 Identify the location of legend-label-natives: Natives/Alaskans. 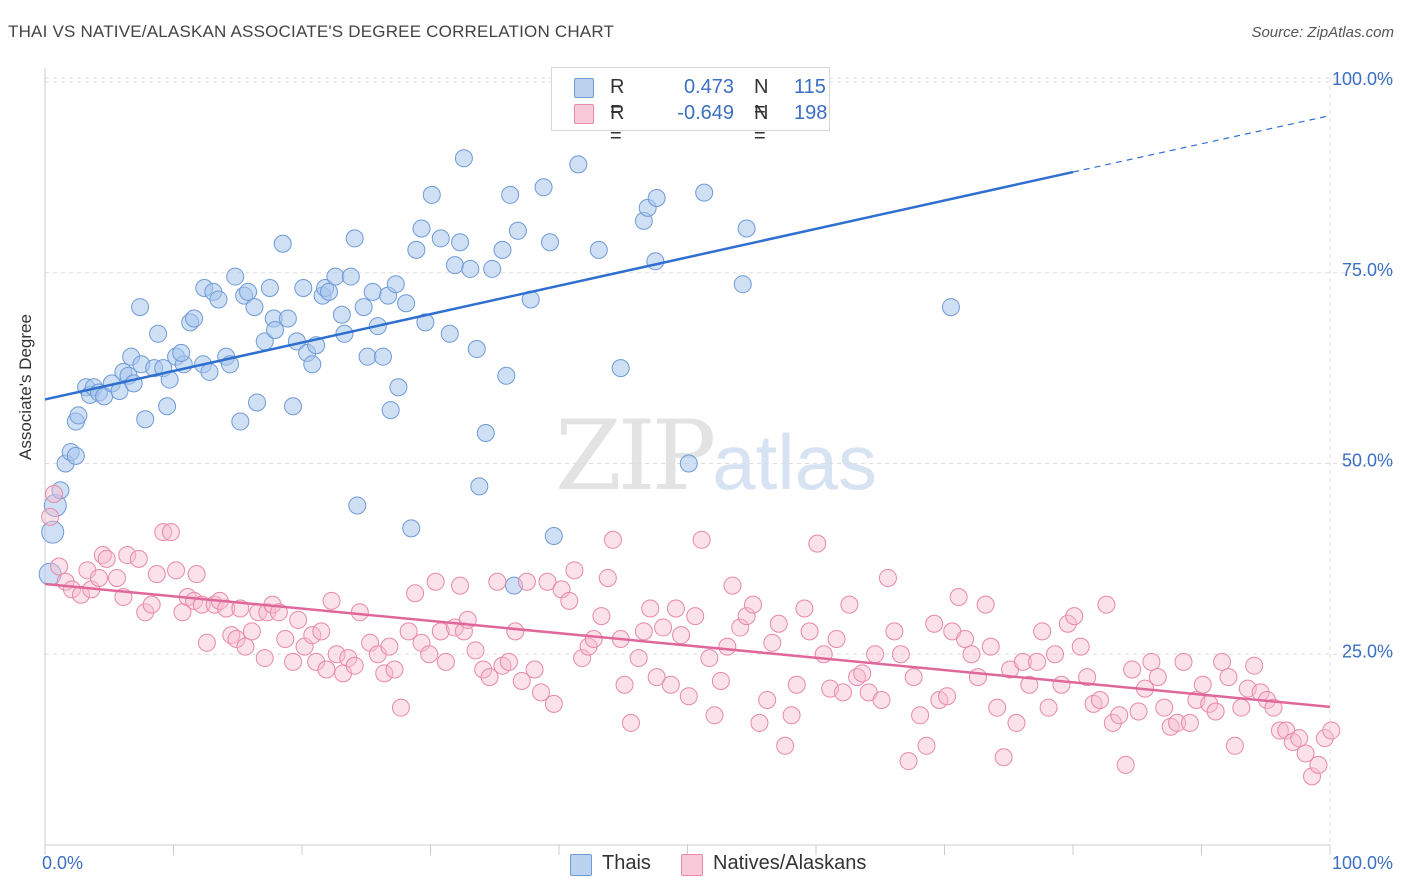
(790, 863).